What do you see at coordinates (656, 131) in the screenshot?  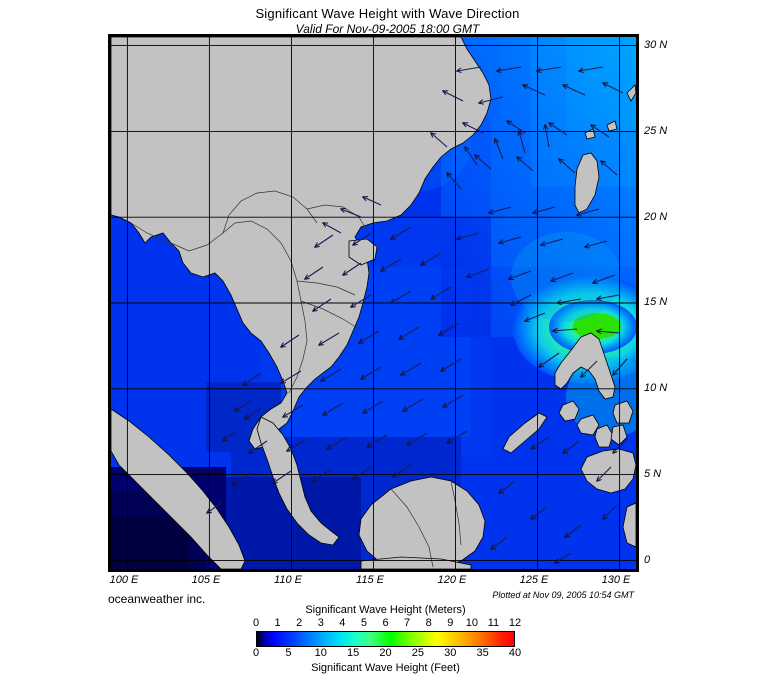 I see `lat-label-25n: 25 N` at bounding box center [656, 131].